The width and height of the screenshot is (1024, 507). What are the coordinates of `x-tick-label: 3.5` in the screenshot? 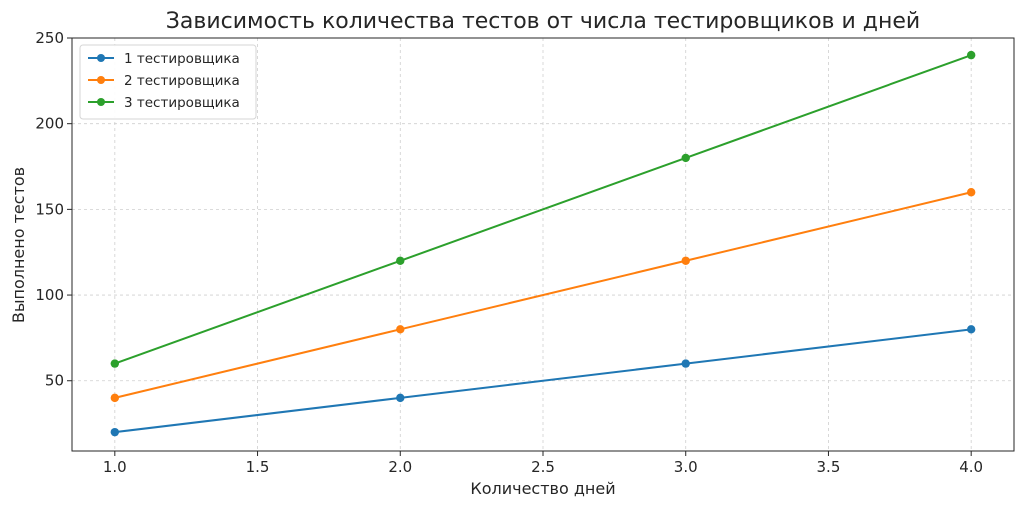 It's located at (829, 467).